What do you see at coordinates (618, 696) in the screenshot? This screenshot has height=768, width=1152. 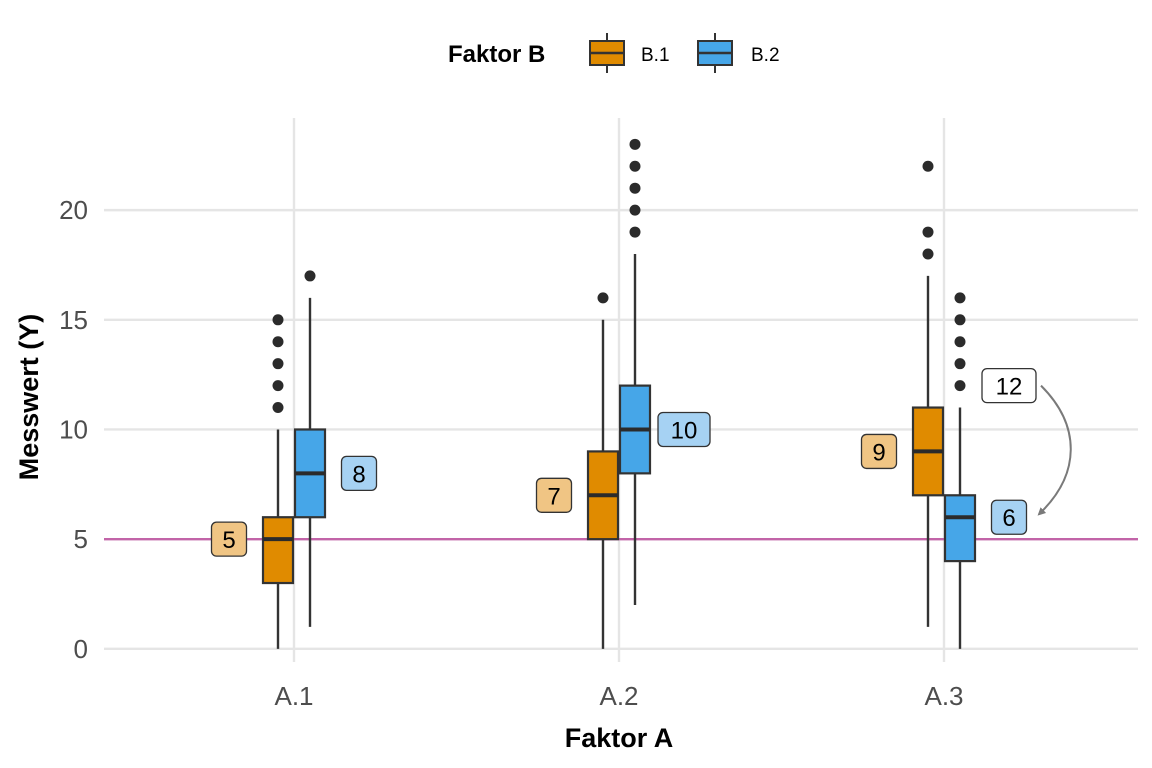 I see `x-tick-label: A.2` at bounding box center [618, 696].